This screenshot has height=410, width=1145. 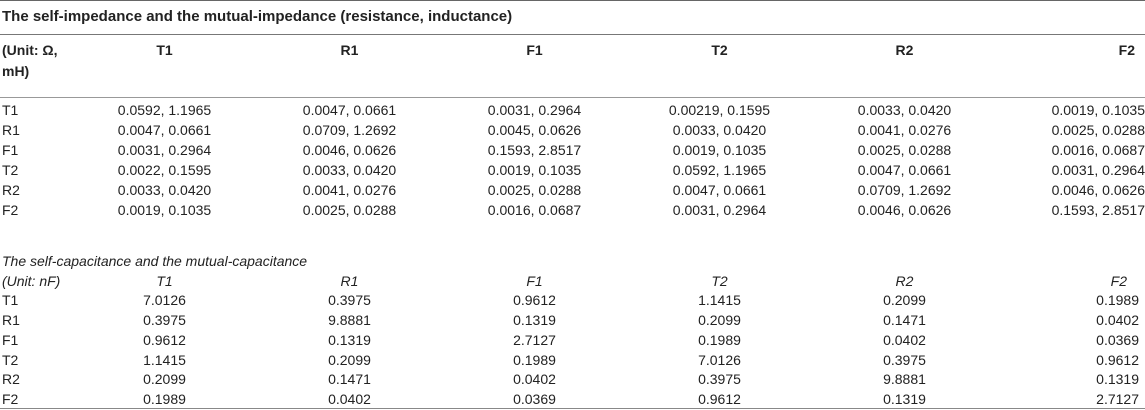 I want to click on impedance-cell: 0.0045, 0.0626, so click(x=534, y=130).